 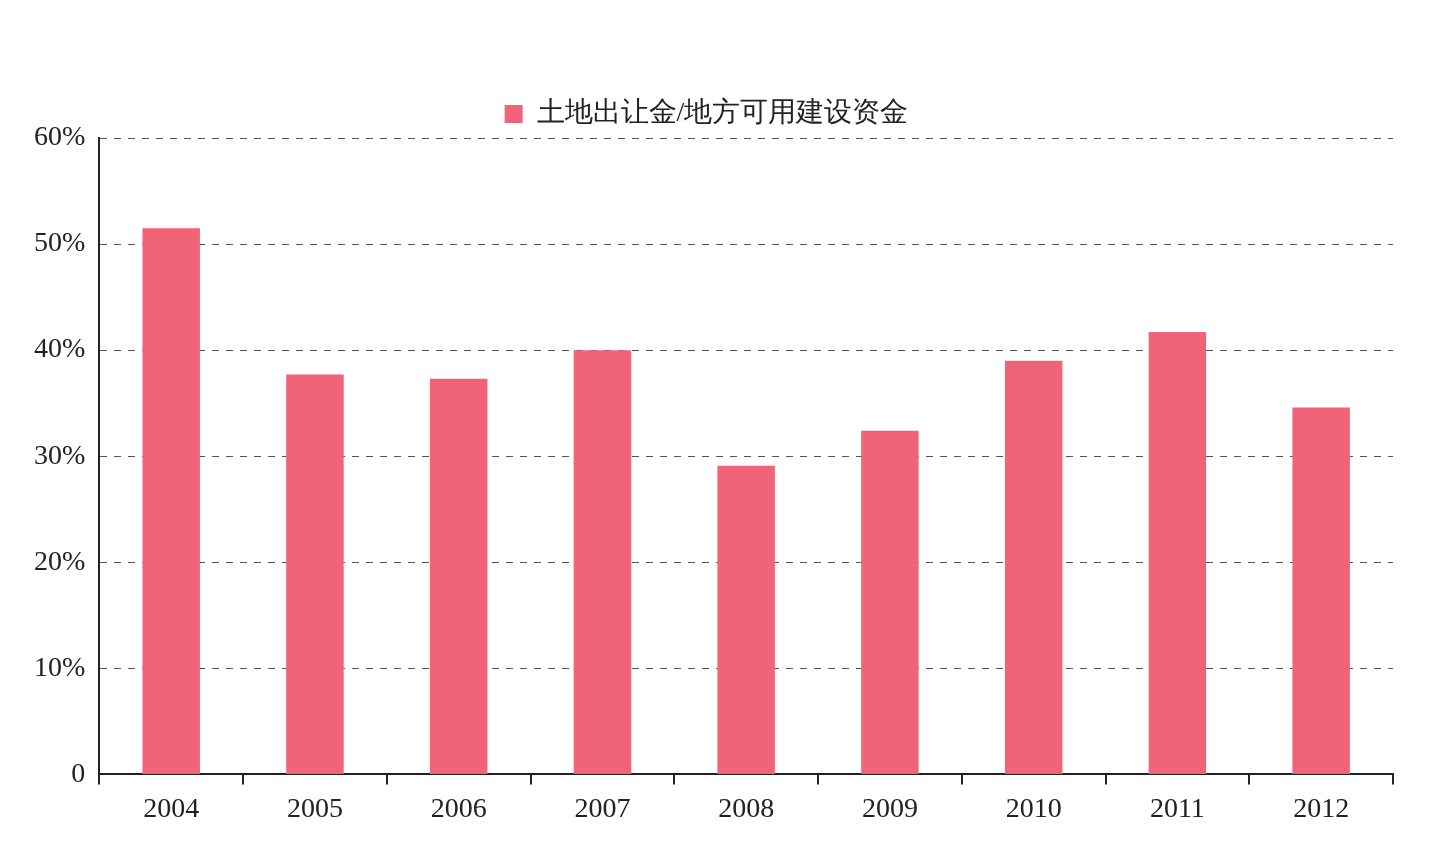 What do you see at coordinates (60, 348) in the screenshot?
I see `y-tick-label: 40%` at bounding box center [60, 348].